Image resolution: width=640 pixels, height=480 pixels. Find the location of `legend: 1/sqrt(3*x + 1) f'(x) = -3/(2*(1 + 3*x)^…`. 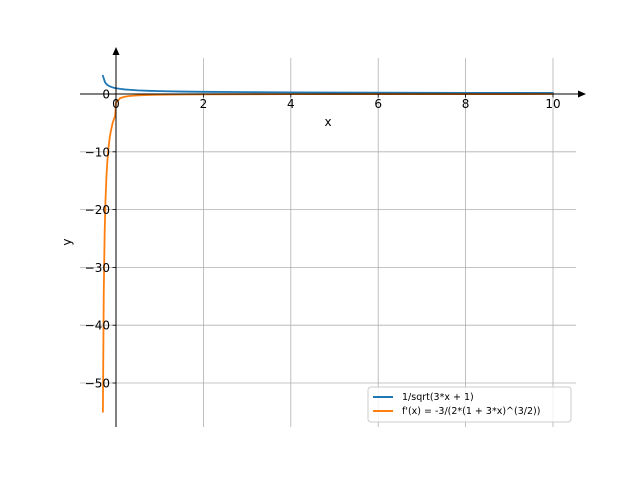

legend: 1/sqrt(3*x + 1) f'(x) = -3/(2*(1 + 3*x)^… is located at coordinates (469, 404).